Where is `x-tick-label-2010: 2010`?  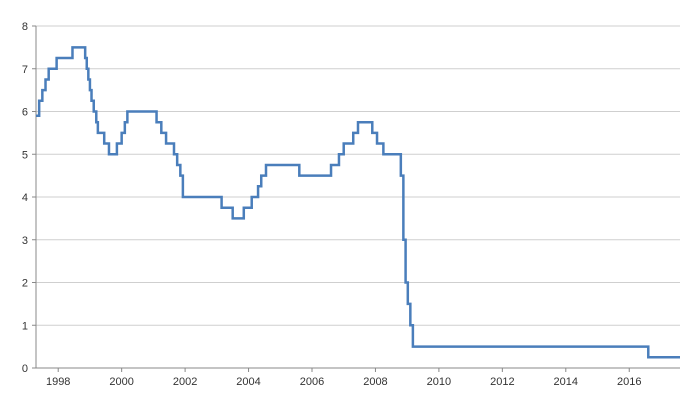 x-tick-label-2010: 2010 is located at coordinates (439, 382).